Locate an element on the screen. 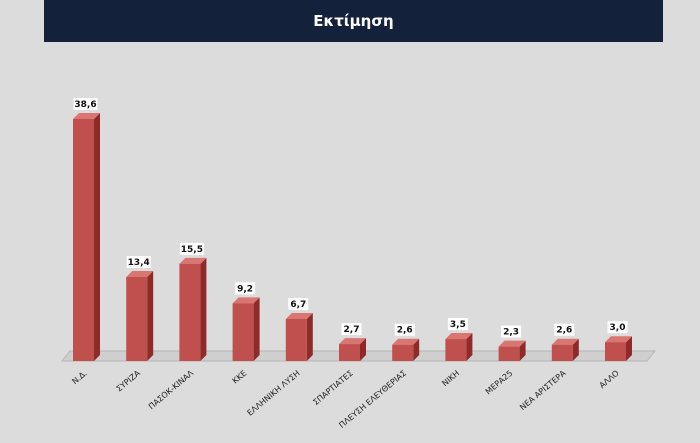 Image resolution: width=700 pixels, height=443 pixels. category-label: ΑΛΛΟ is located at coordinates (609, 379).